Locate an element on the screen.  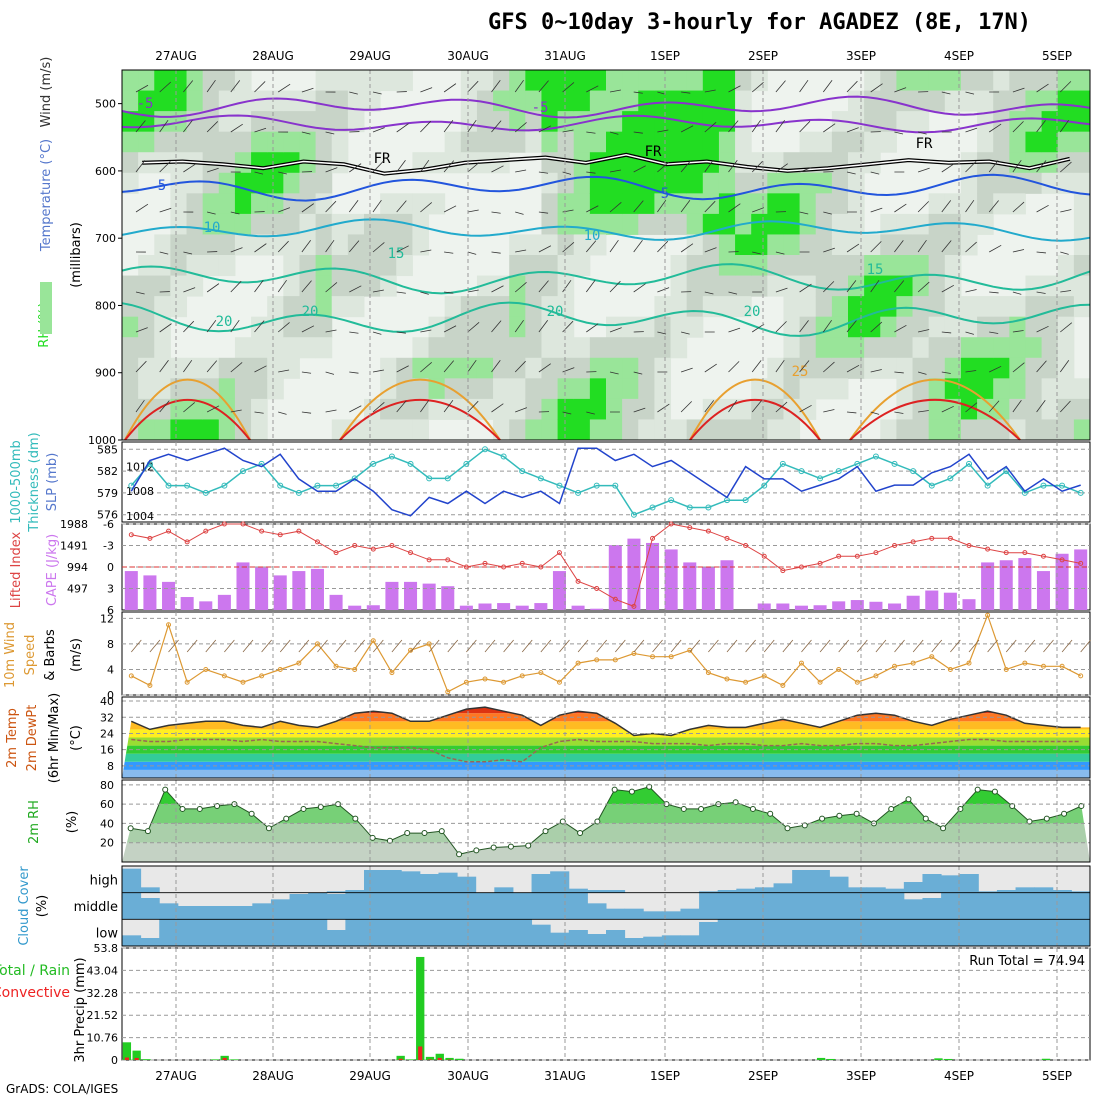
temp-band is located at coordinates (606, 757).